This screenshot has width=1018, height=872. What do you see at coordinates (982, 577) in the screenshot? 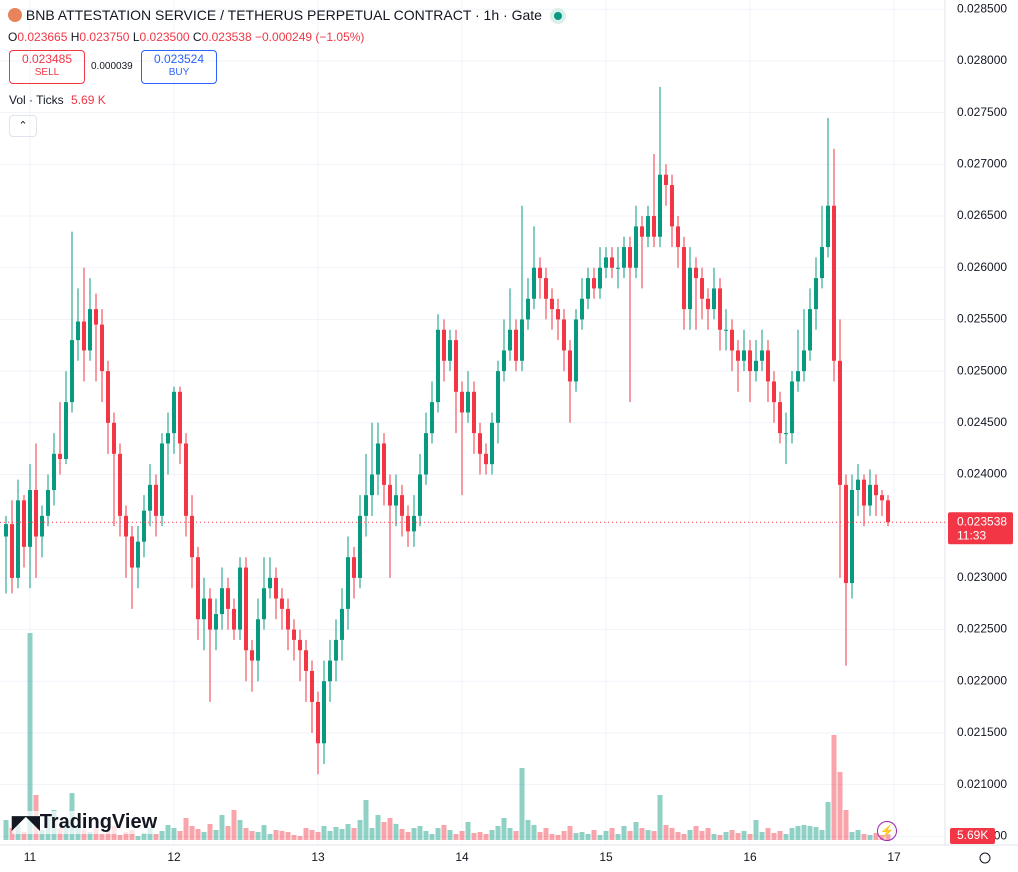
I see `y-tick-label: 0.023000` at bounding box center [982, 577].